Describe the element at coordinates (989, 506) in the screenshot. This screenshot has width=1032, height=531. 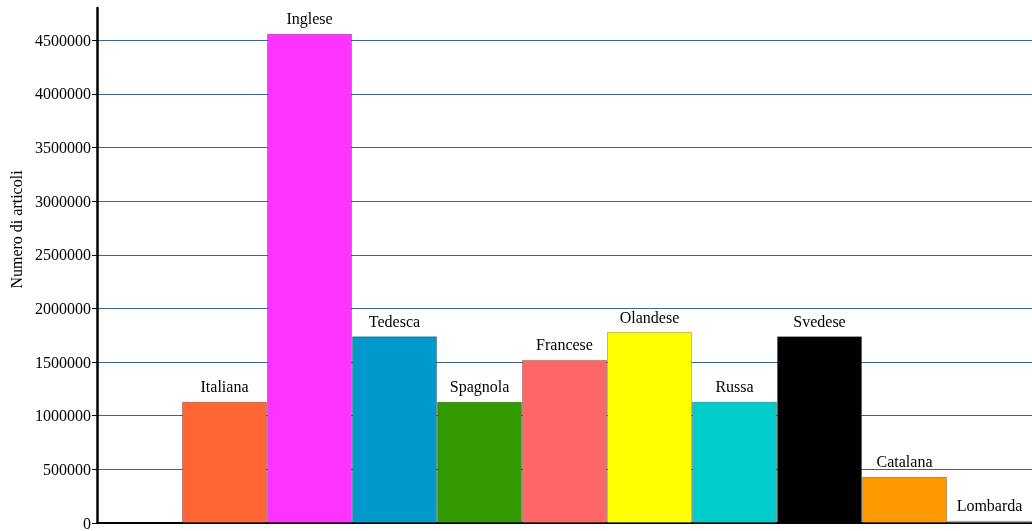
I see `x-tick-label: Lombarda` at that location.